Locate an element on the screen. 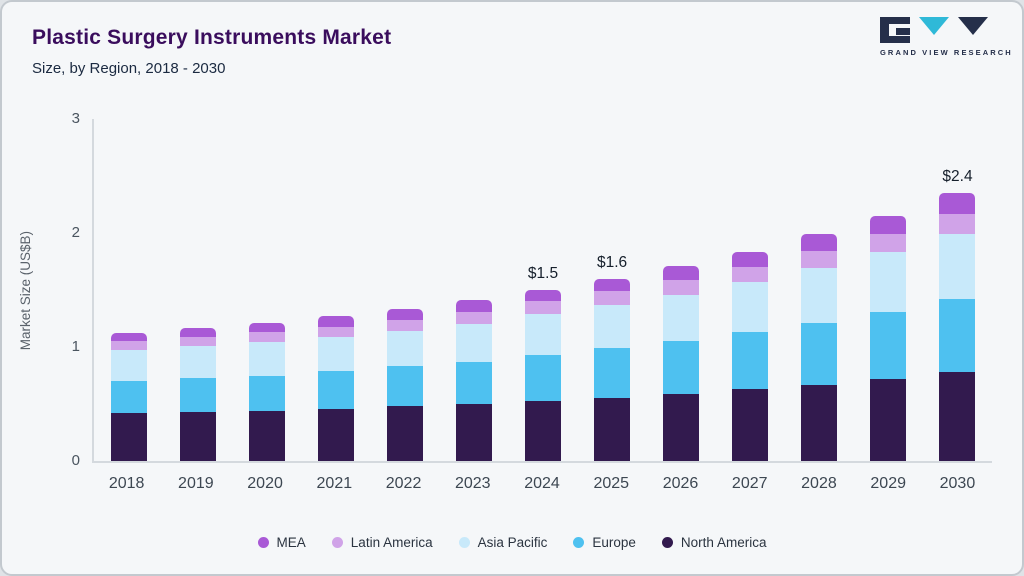 Image resolution: width=1024 pixels, height=576 pixels. legend-dot-latin-america is located at coordinates (337, 542).